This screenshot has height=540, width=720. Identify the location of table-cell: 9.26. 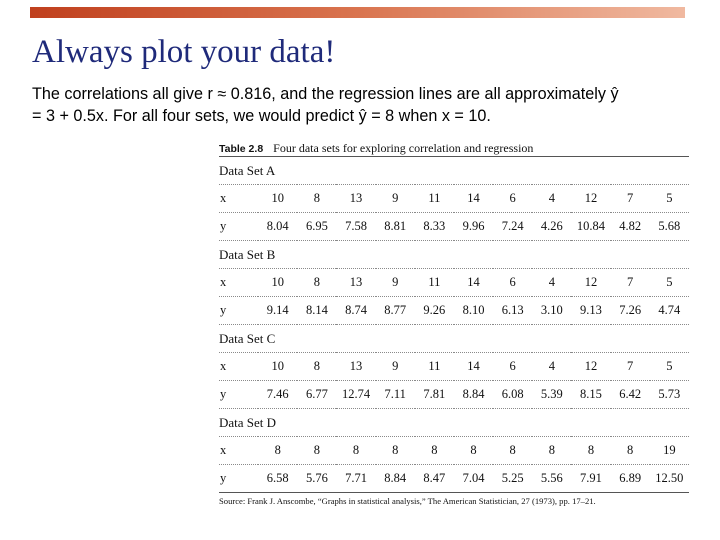
(434, 310).